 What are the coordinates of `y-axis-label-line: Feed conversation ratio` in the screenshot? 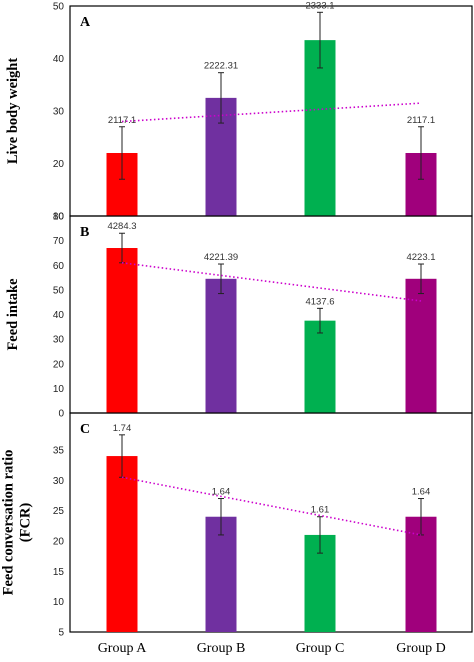 It's located at (9, 523).